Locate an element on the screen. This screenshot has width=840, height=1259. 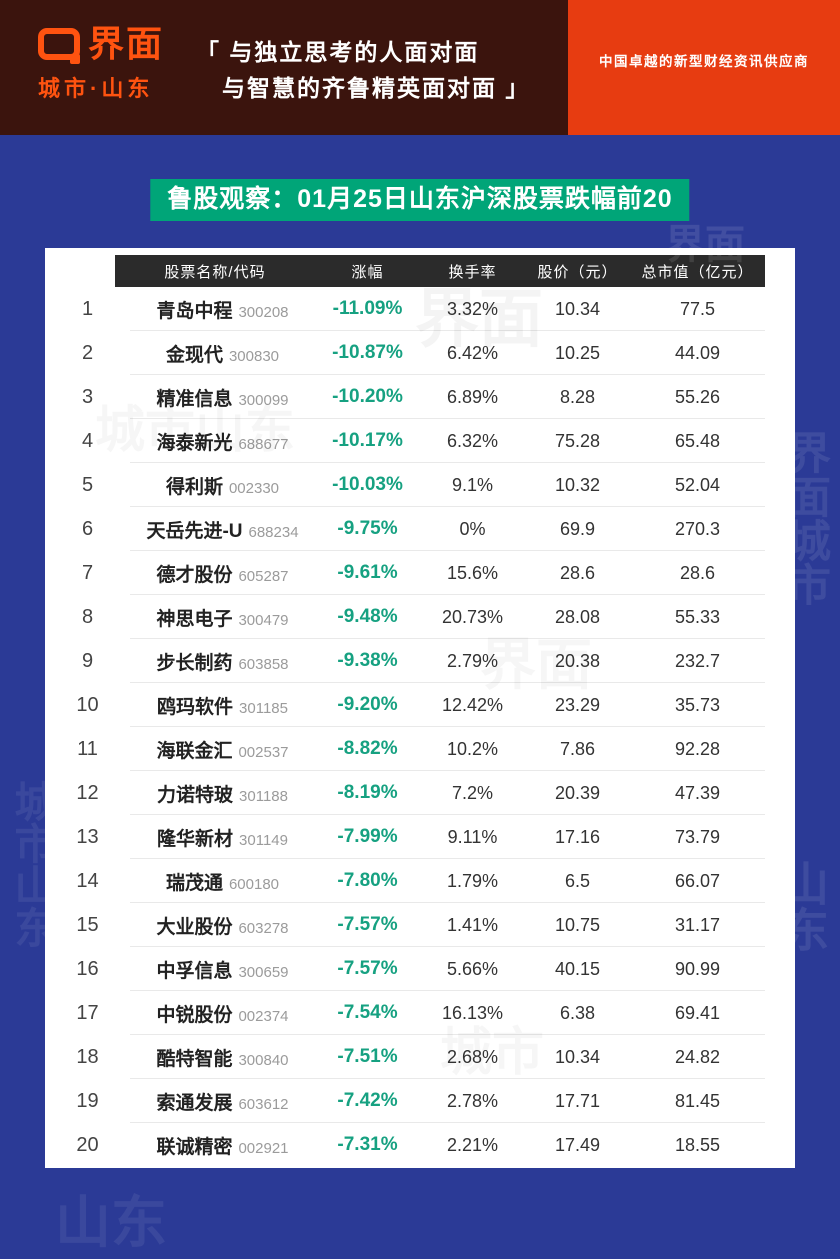
row-change: -11.09% is located at coordinates (367, 308).